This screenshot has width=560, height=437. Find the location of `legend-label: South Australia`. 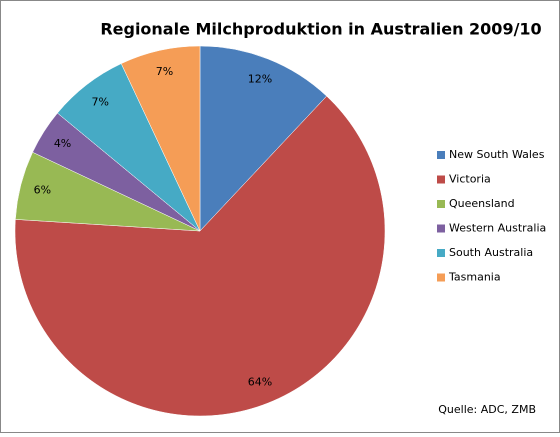

legend-label: South Australia is located at coordinates (491, 252).